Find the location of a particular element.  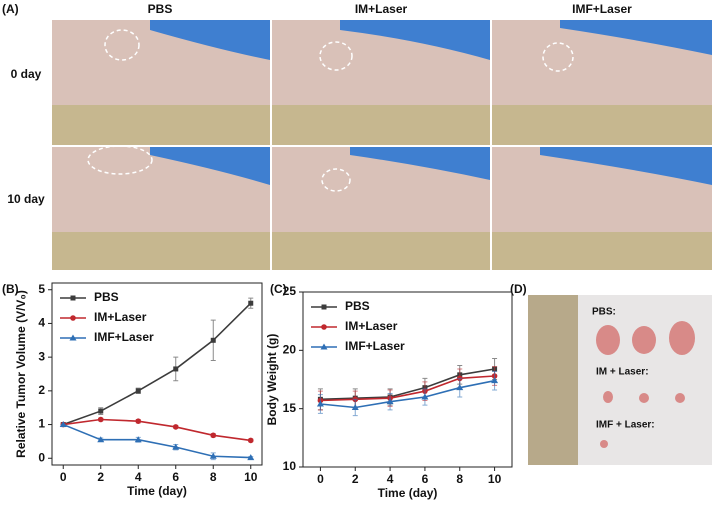

y-tick-label: 5 is located at coordinates (41, 289).